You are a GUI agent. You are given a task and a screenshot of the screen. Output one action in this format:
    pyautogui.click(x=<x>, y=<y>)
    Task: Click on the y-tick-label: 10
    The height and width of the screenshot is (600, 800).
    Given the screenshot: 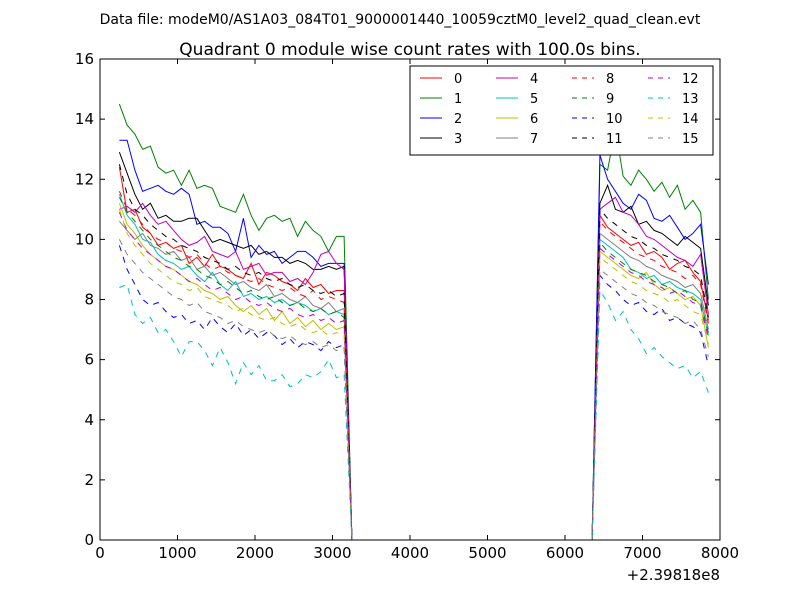 What is the action you would take?
    pyautogui.click(x=84, y=239)
    